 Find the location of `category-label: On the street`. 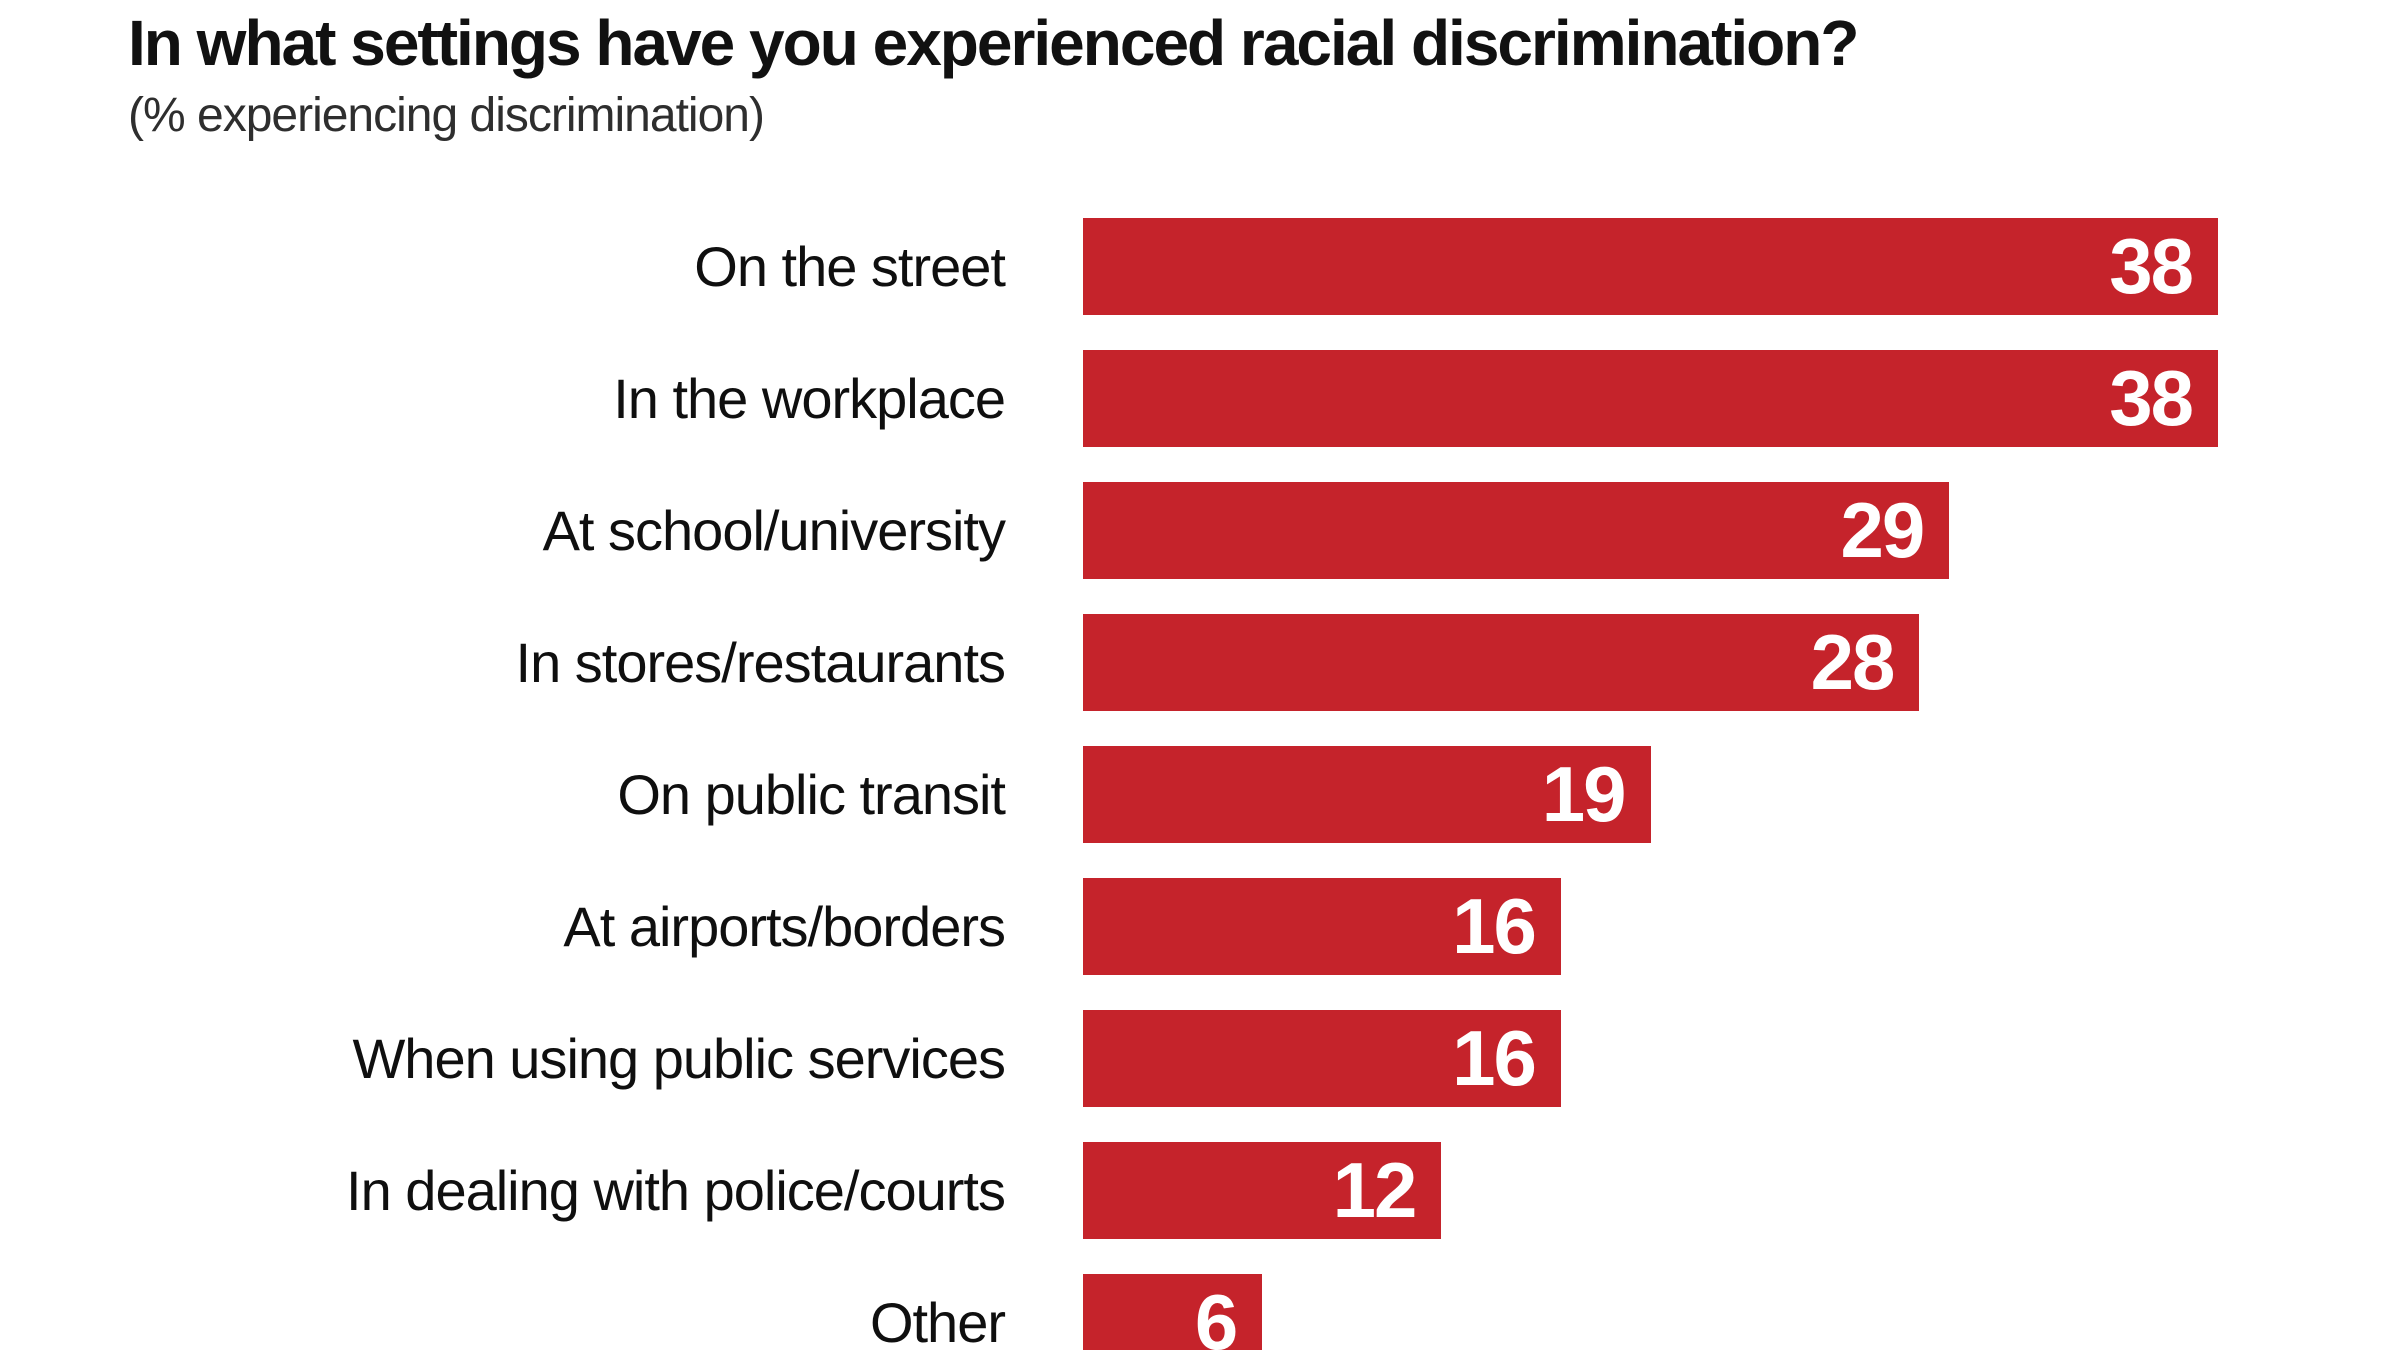

category-label: On the street is located at coordinates (850, 266).